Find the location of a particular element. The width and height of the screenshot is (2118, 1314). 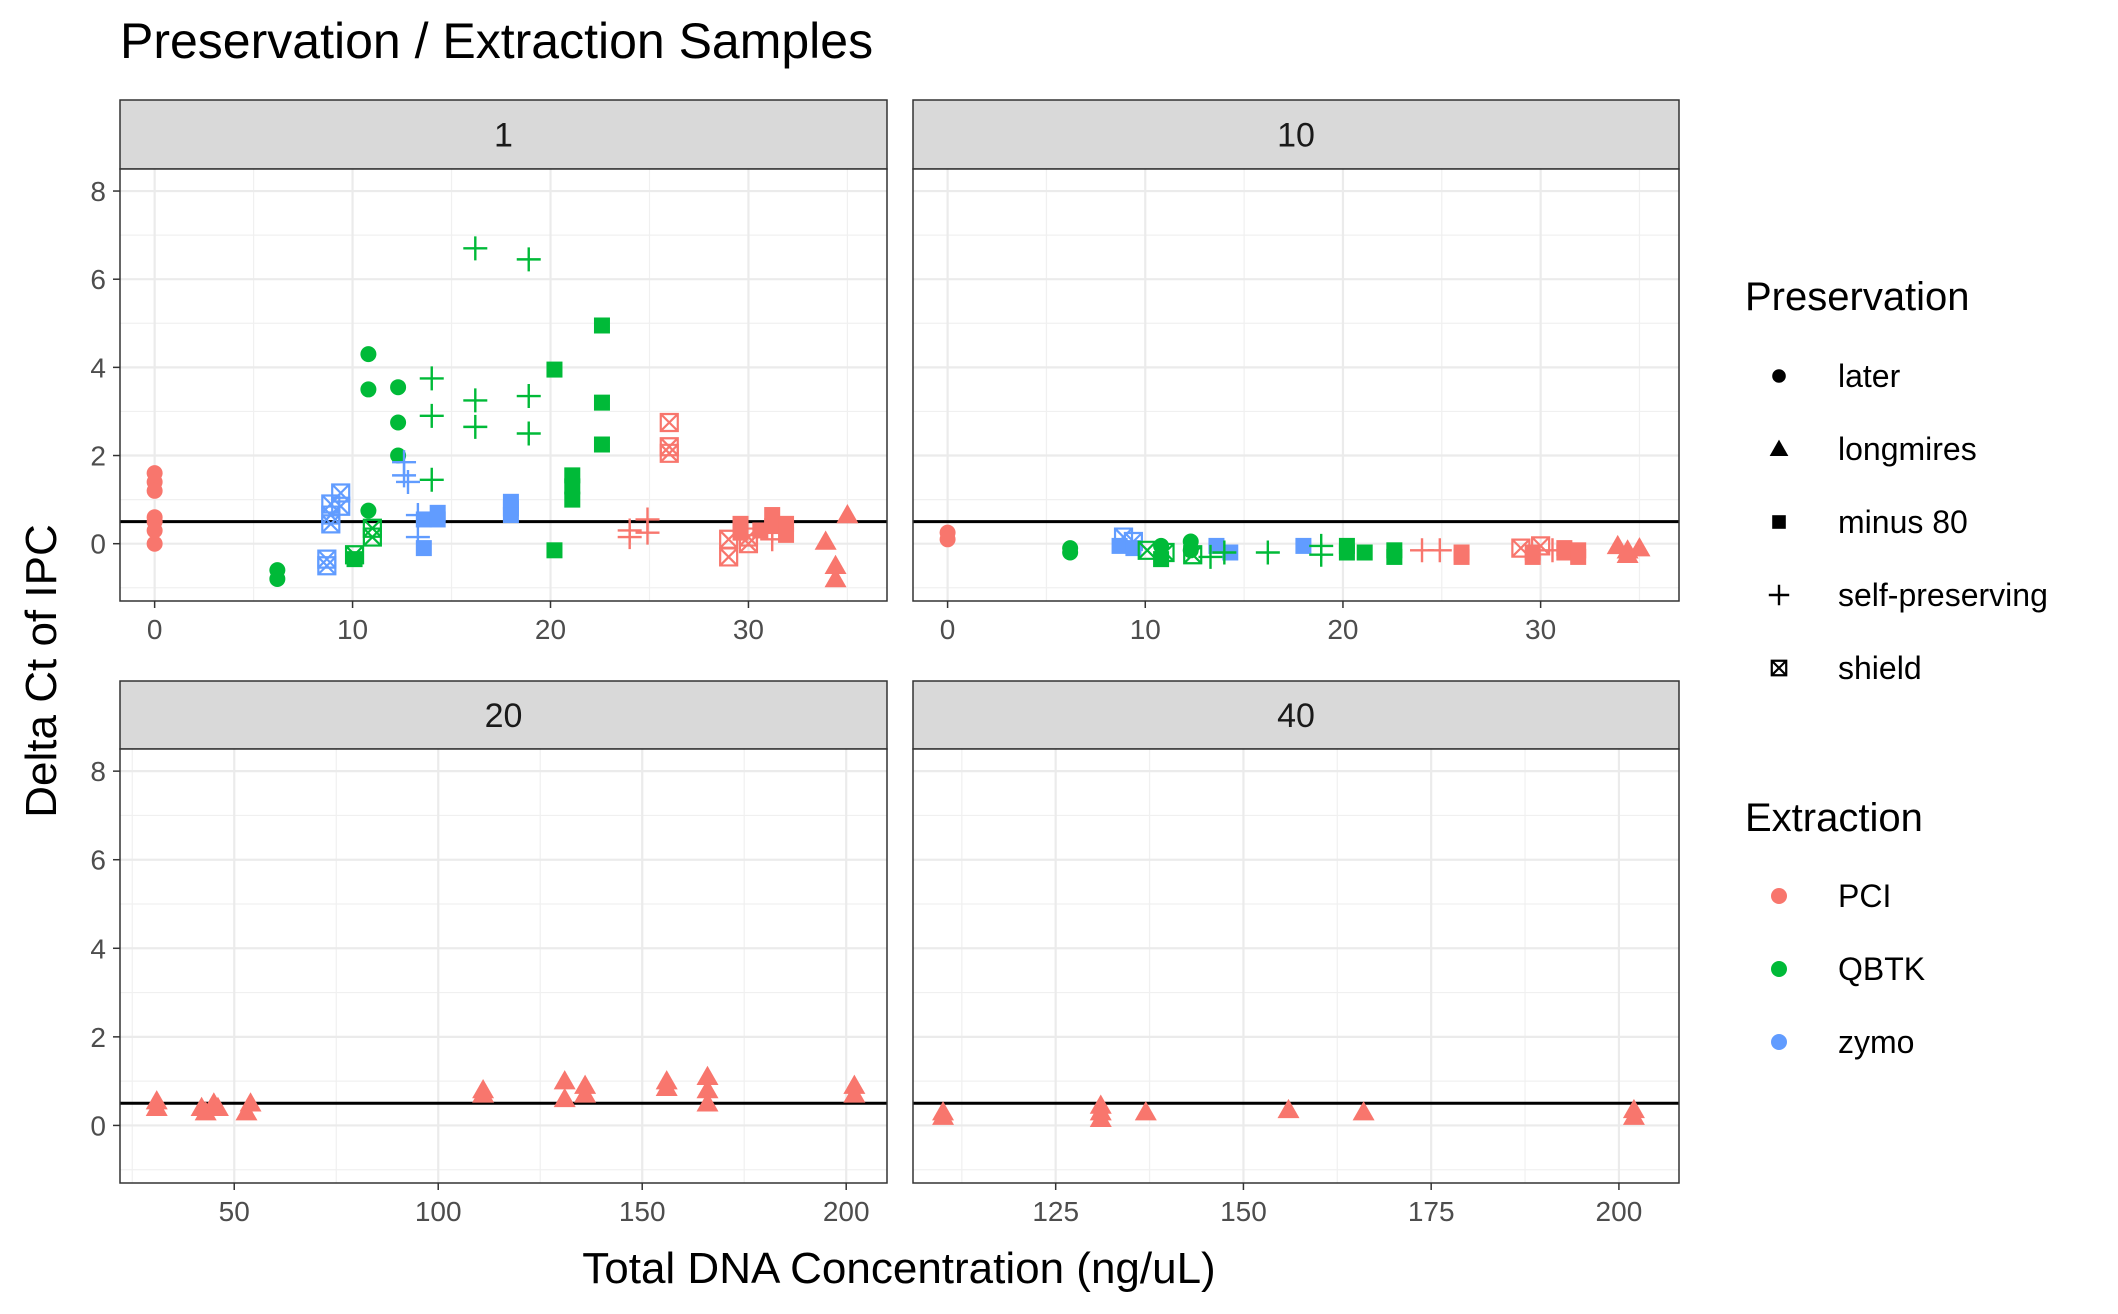

x-tick-label: 100 is located at coordinates (438, 1211).